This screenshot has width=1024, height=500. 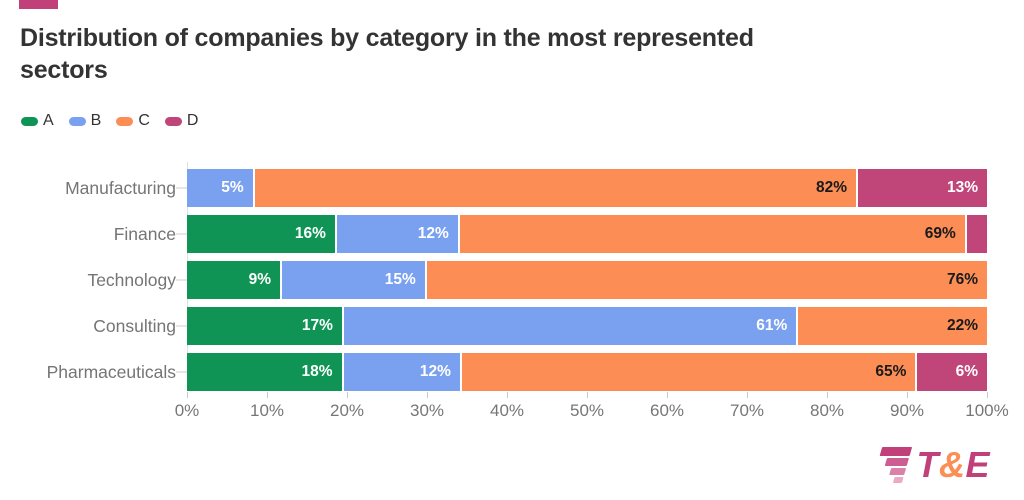 I want to click on logo-text: T&E, so click(x=953, y=465).